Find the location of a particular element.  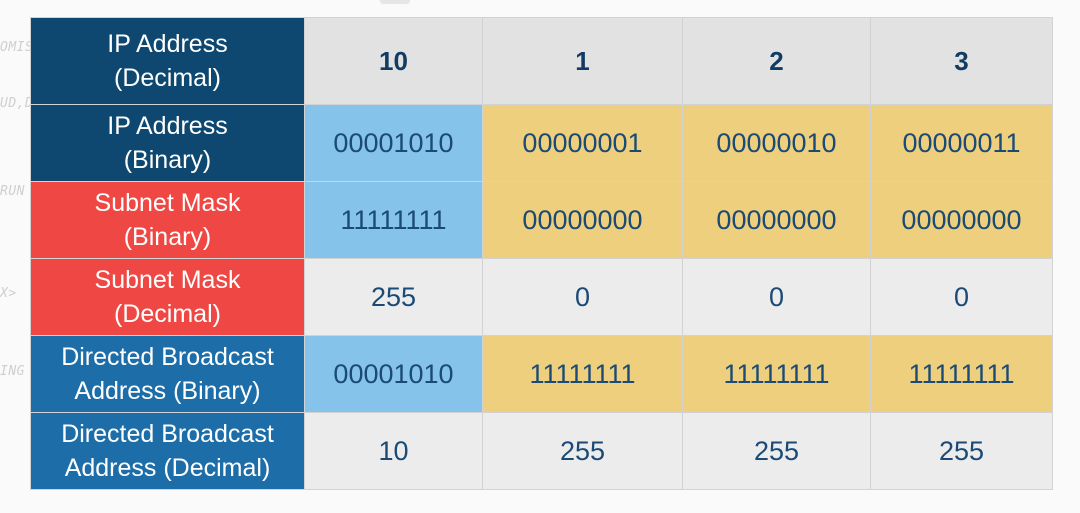

row-label-mask-decimal: Subnet Mask (Decimal) is located at coordinates (167, 297).